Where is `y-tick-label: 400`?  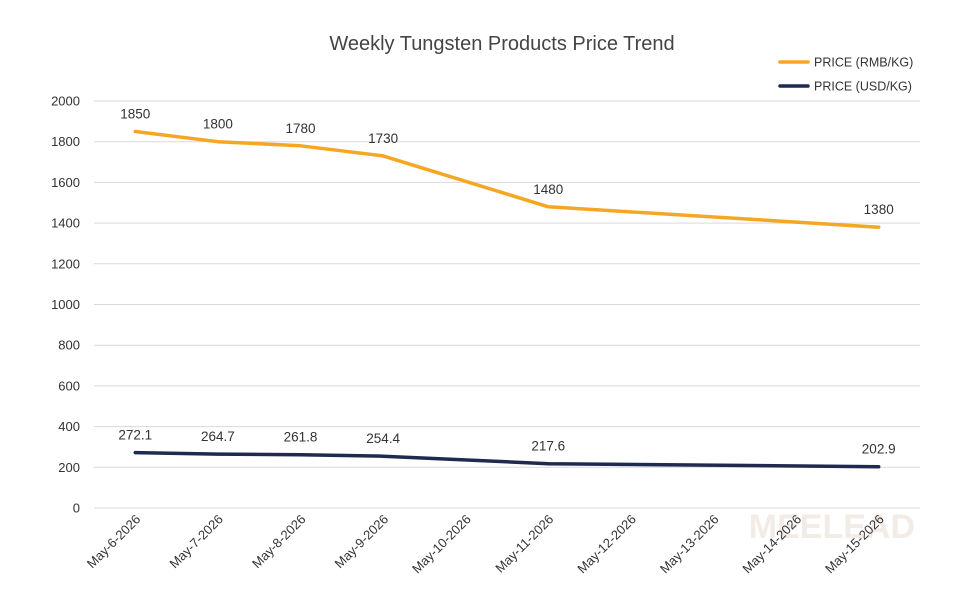
y-tick-label: 400 is located at coordinates (69, 426).